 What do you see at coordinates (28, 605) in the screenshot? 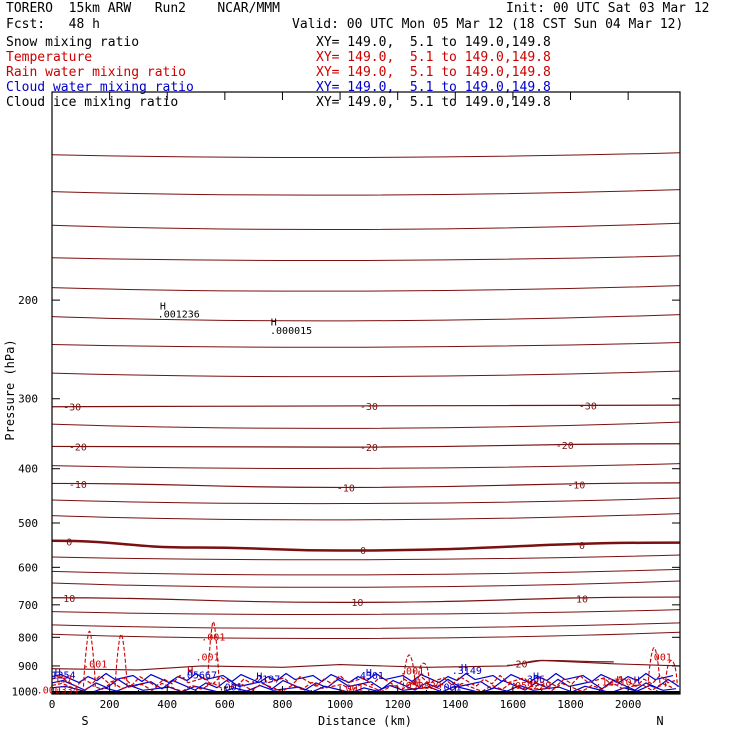
I see `y-tick-label: 700` at bounding box center [28, 605].